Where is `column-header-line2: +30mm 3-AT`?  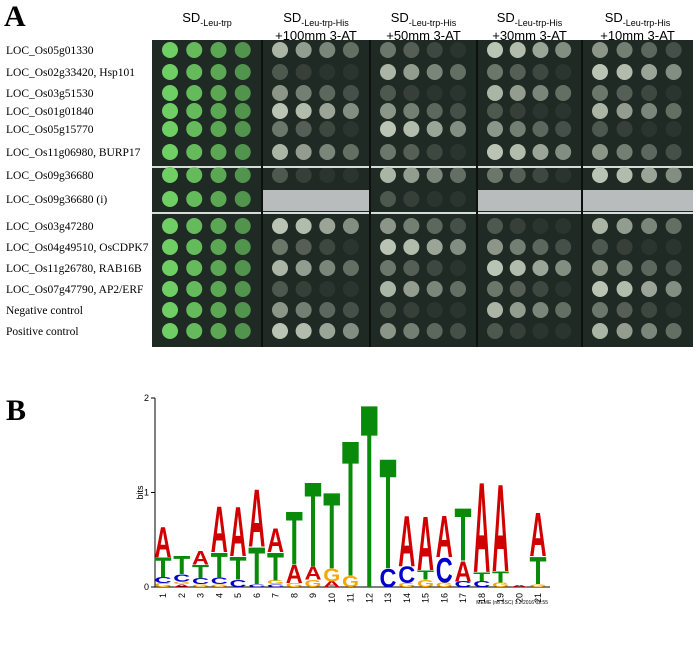 column-header-line2: +30mm 3-AT is located at coordinates (529, 35).